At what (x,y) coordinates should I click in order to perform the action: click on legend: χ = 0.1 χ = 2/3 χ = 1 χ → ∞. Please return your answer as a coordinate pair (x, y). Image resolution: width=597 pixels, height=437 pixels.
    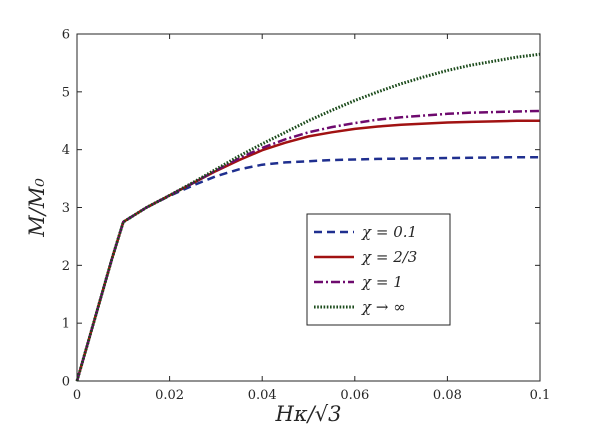
    Looking at the image, I should click on (378, 269).